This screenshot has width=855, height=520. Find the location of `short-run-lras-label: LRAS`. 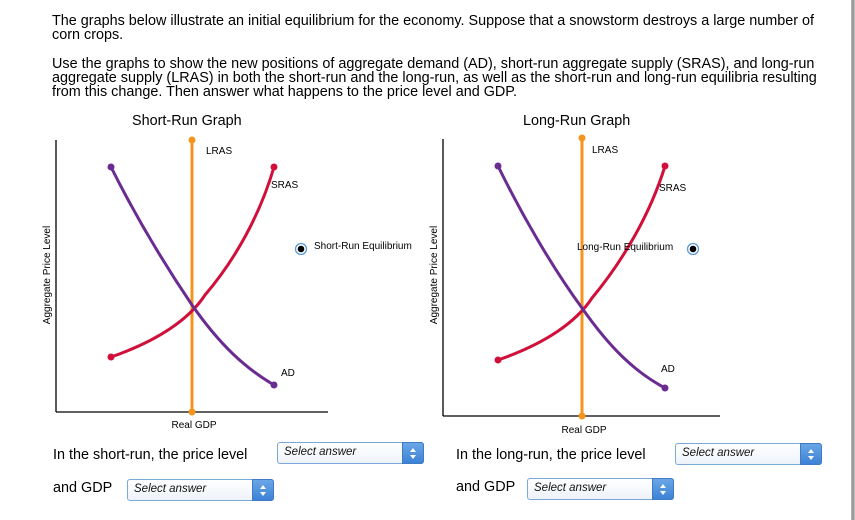

short-run-lras-label: LRAS is located at coordinates (219, 151).